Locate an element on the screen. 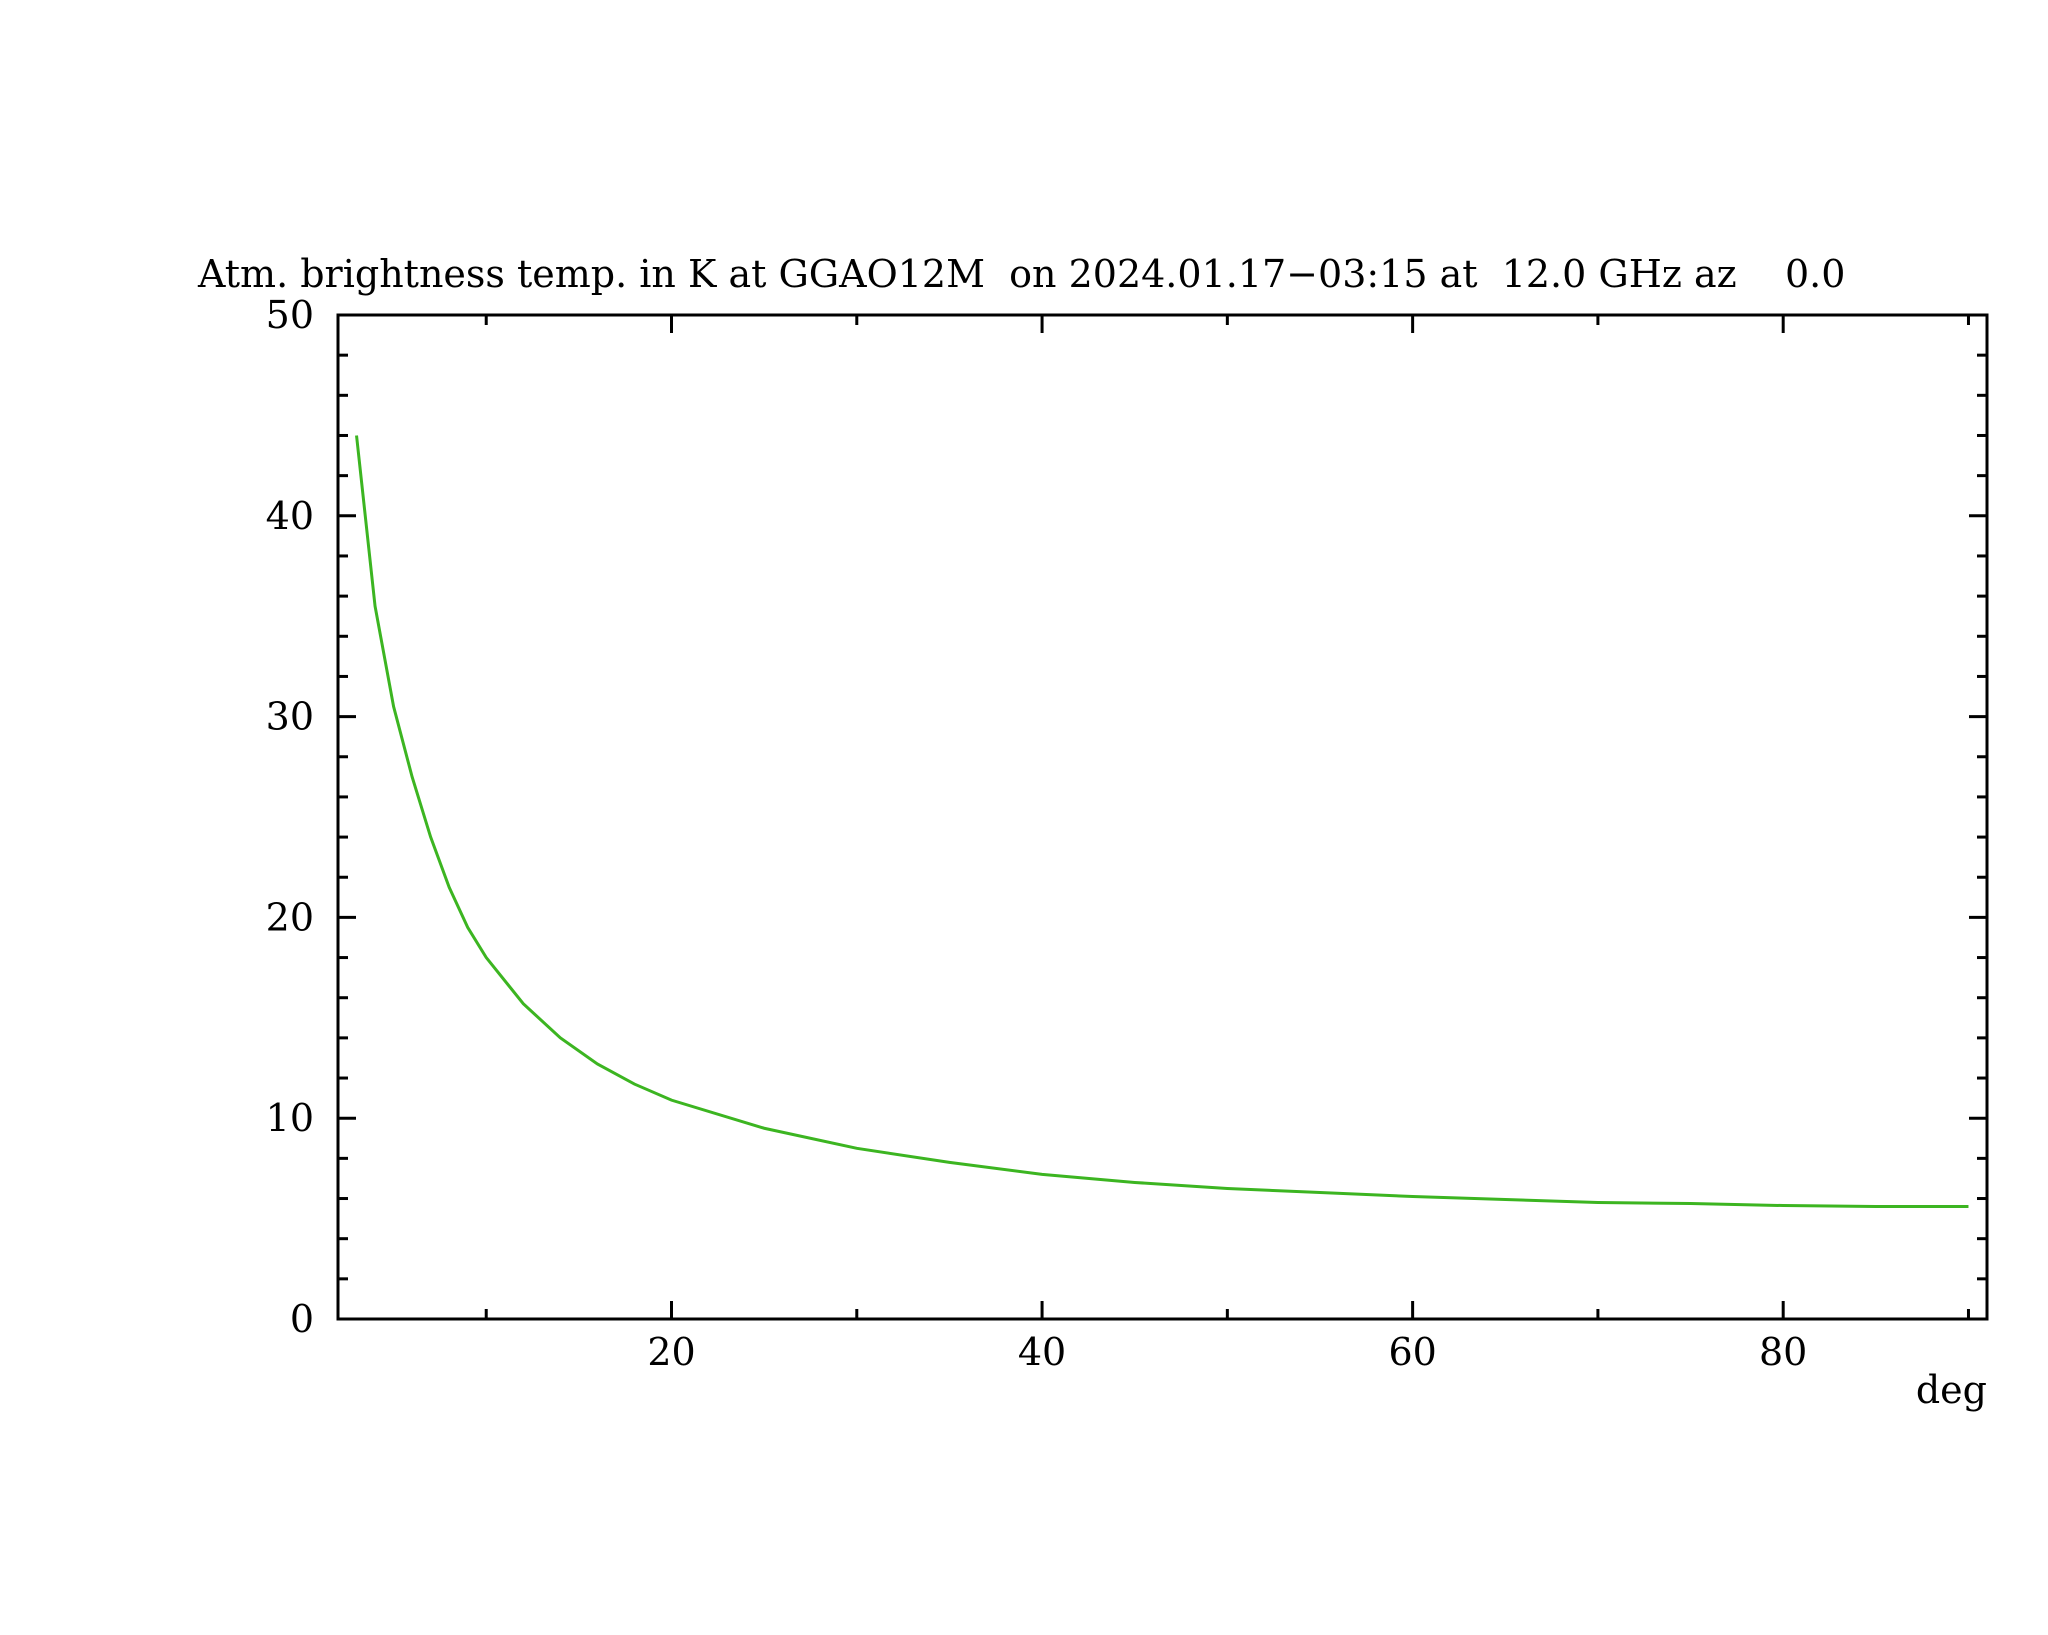 This screenshot has width=2048, height=1635. x-tick-label: 20 is located at coordinates (671, 1352).